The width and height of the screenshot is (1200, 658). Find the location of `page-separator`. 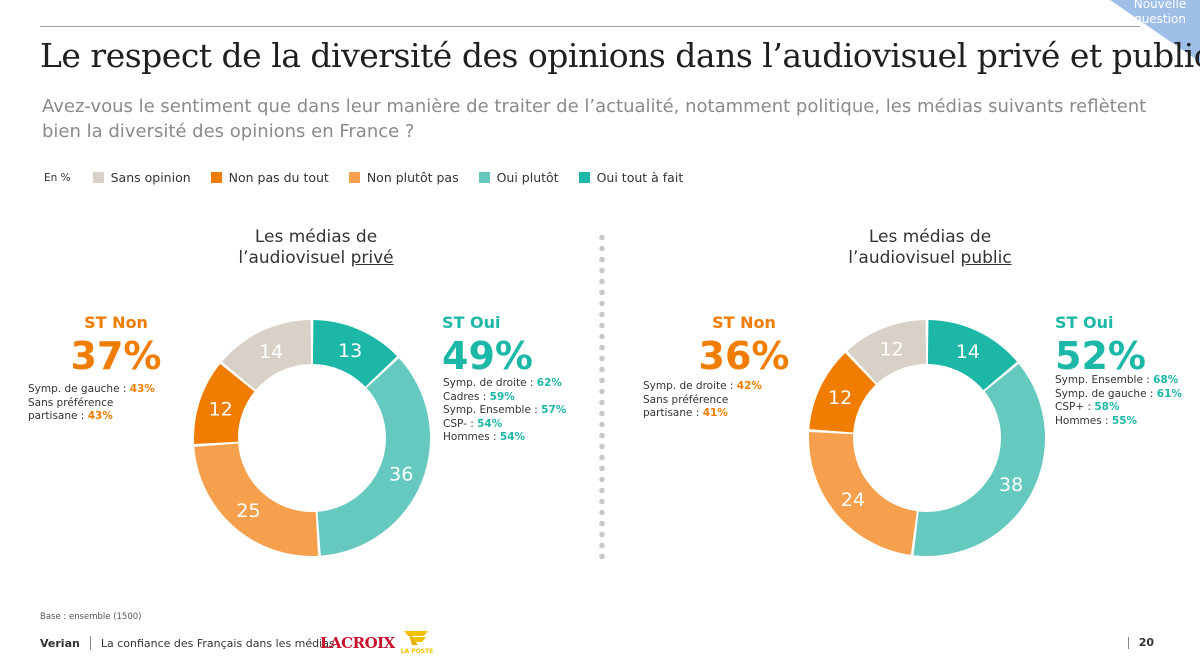

page-separator is located at coordinates (1128, 642).